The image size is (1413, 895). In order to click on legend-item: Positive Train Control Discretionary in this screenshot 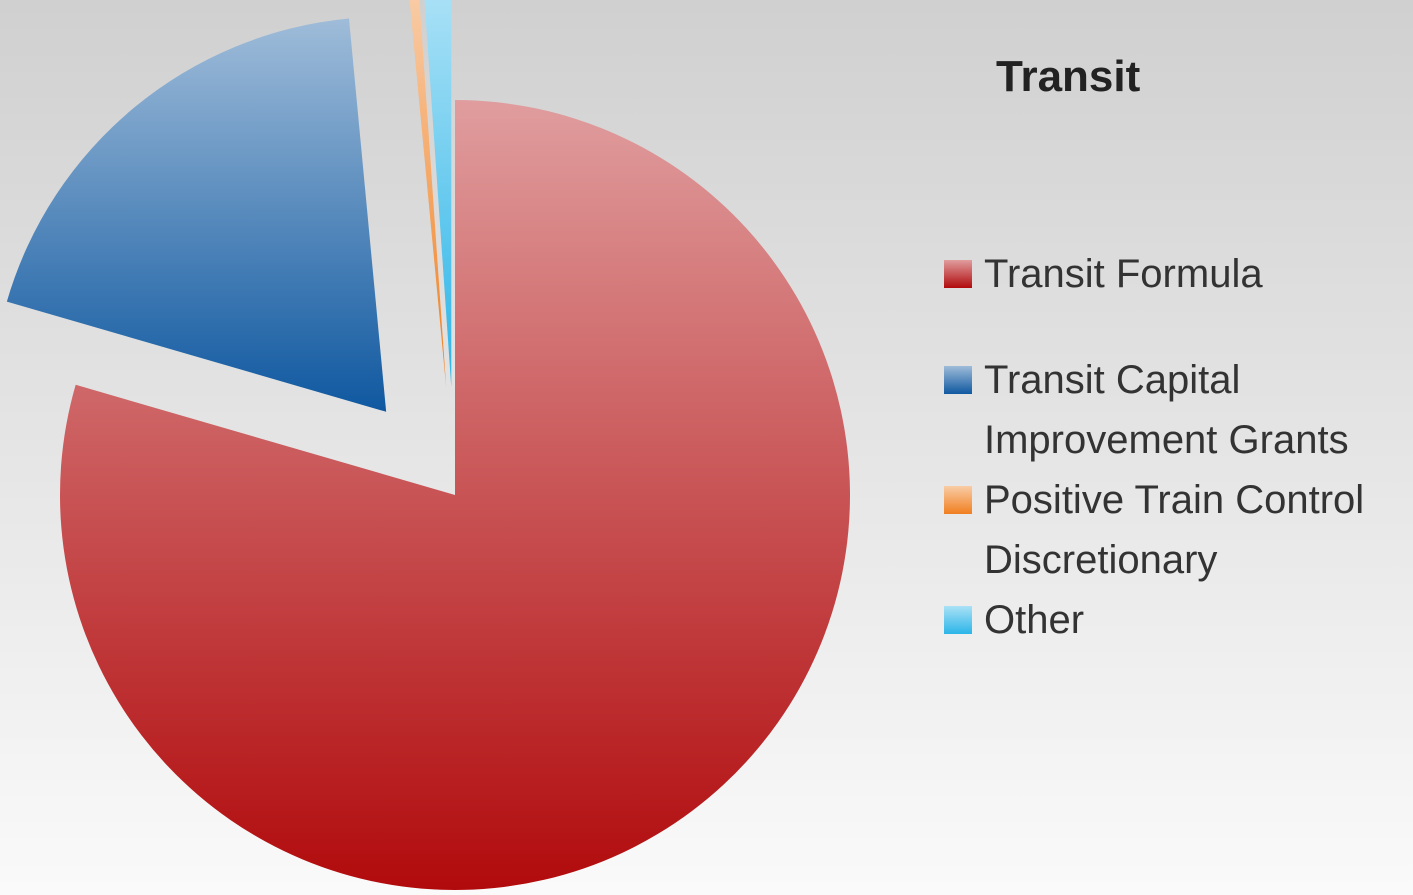, I will do `click(1176, 530)`.